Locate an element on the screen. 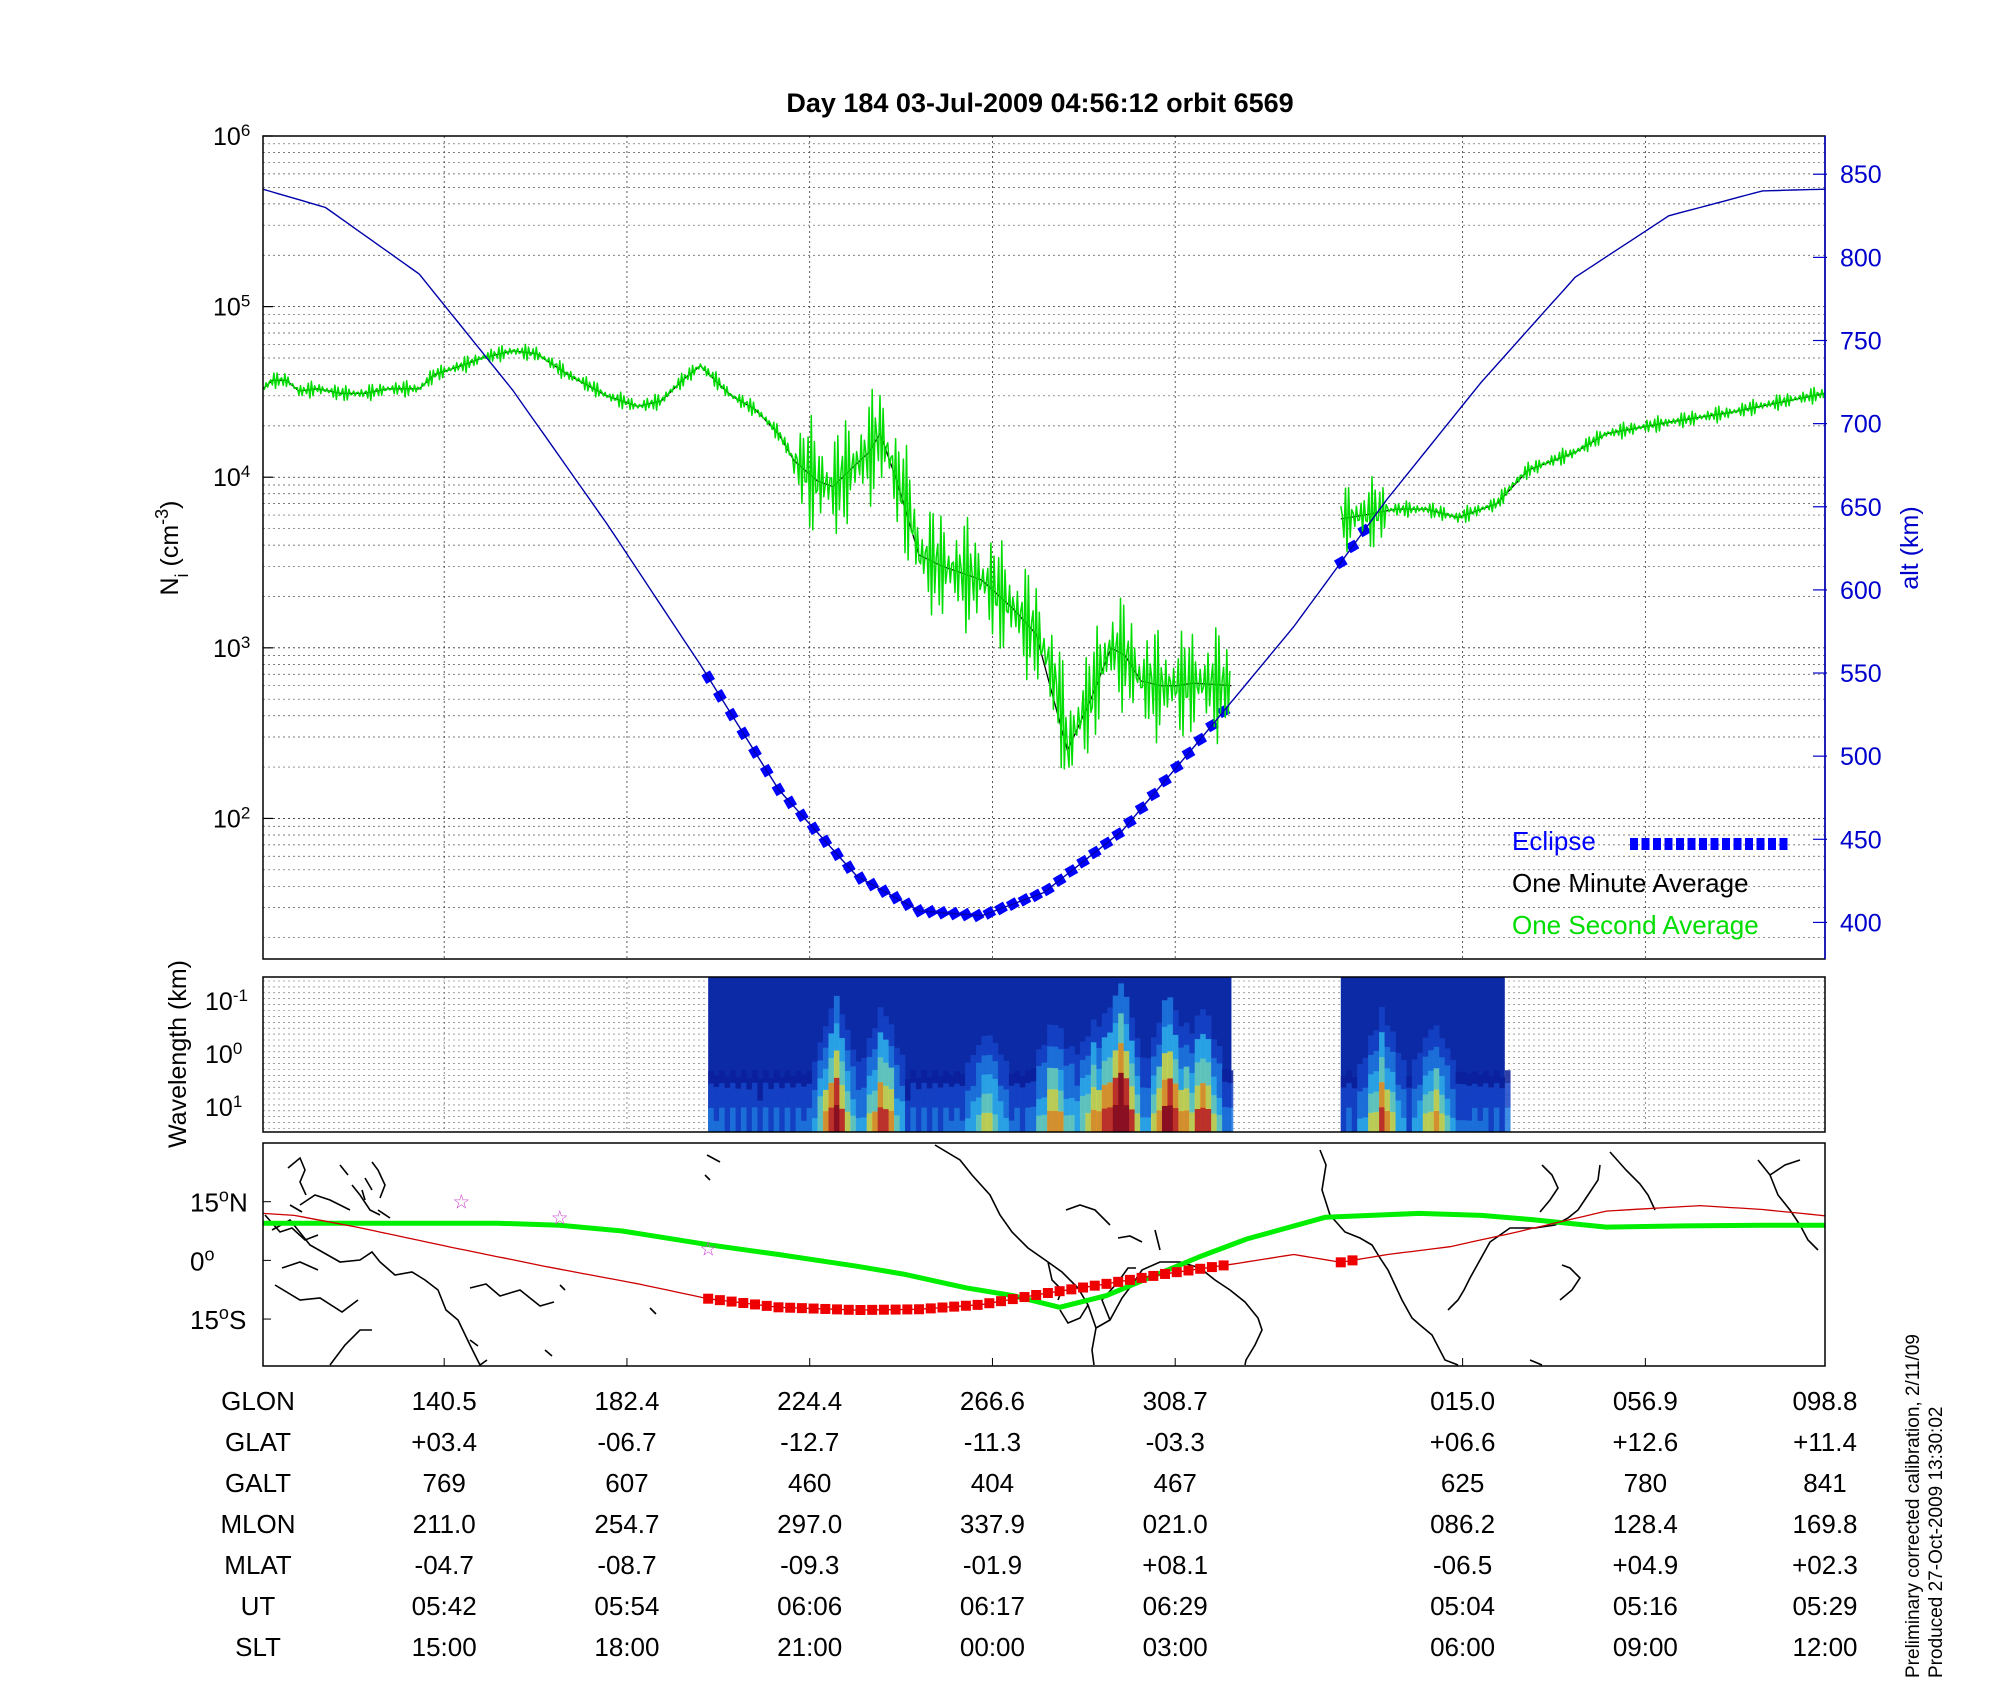  info-cell: -04.7 is located at coordinates (444, 1565).